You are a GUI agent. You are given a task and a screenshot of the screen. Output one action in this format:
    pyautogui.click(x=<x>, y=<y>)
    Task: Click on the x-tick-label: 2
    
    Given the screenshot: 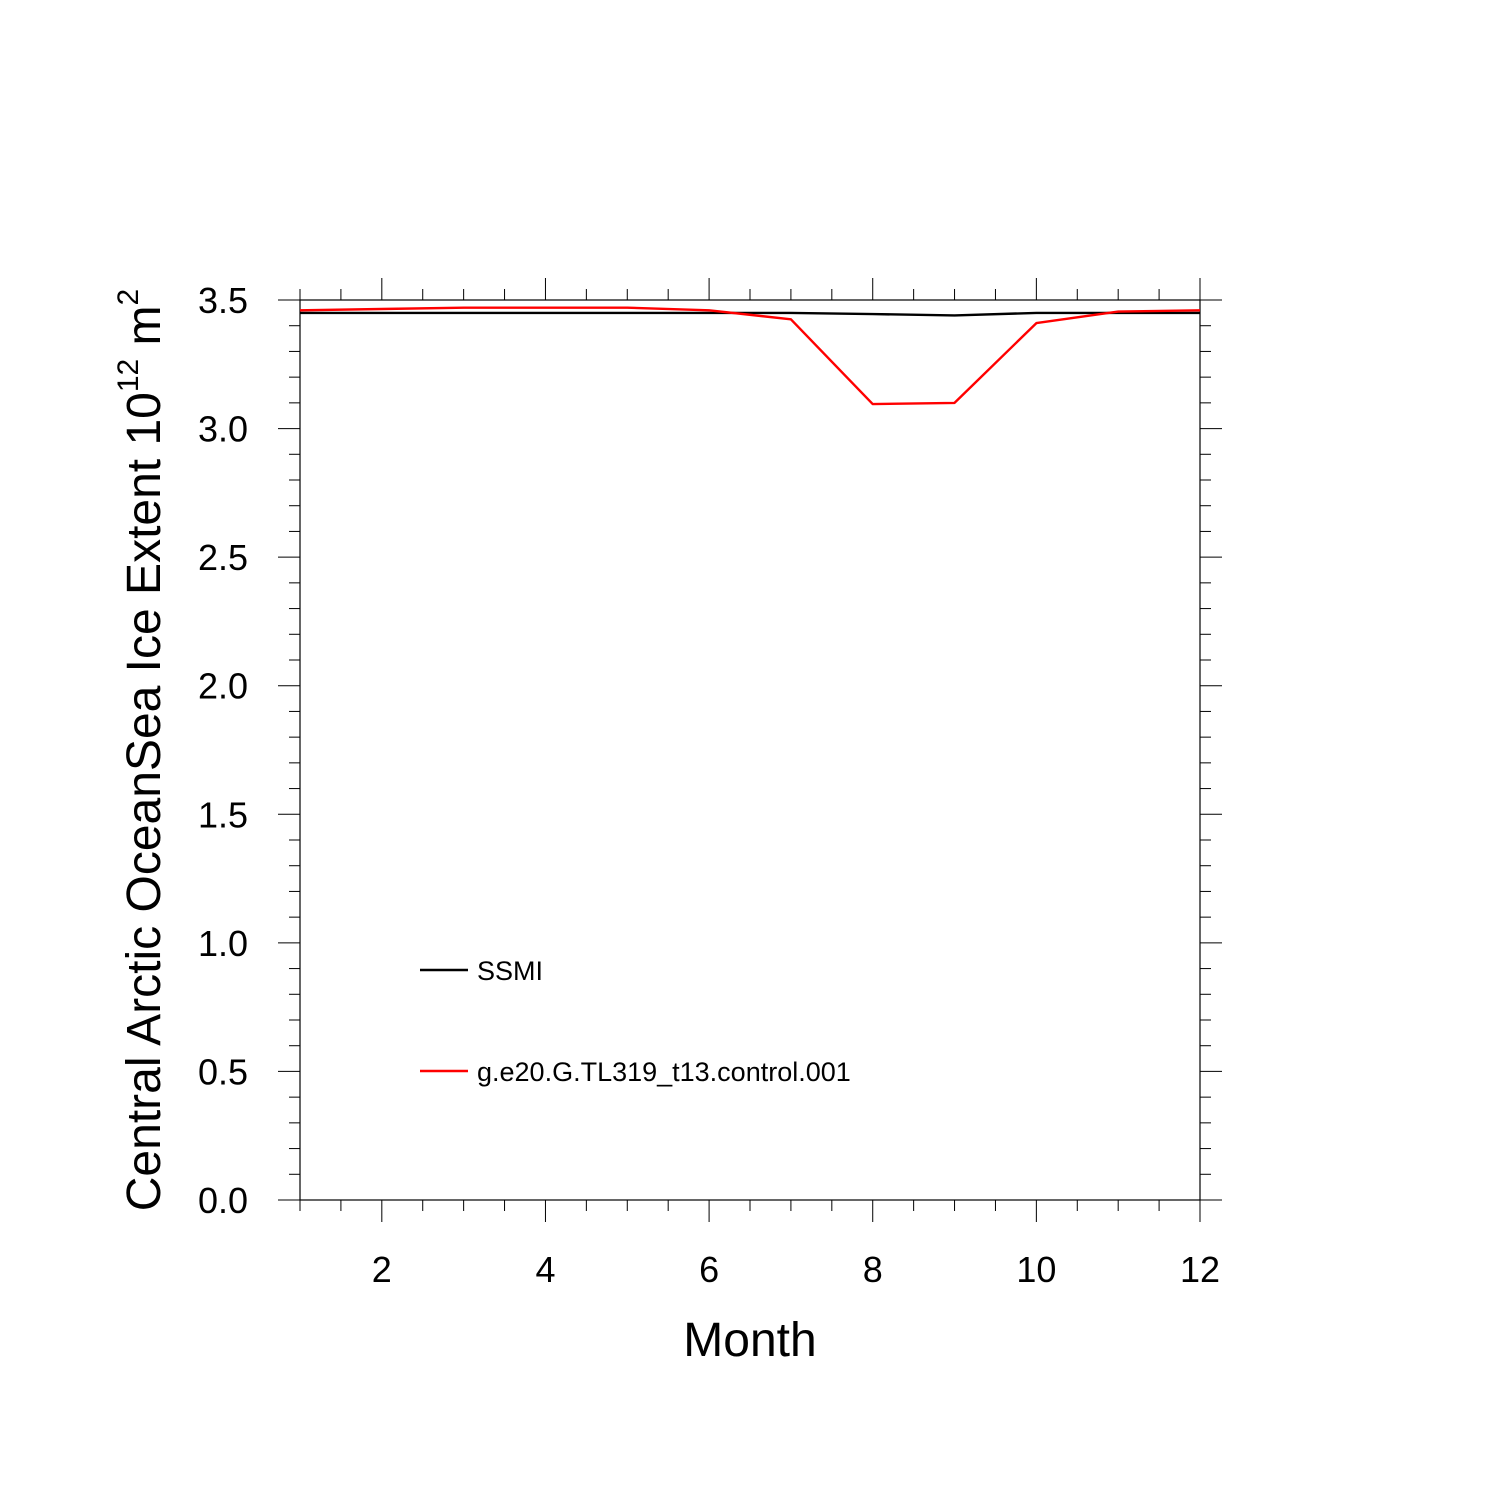 What is the action you would take?
    pyautogui.click(x=382, y=1269)
    